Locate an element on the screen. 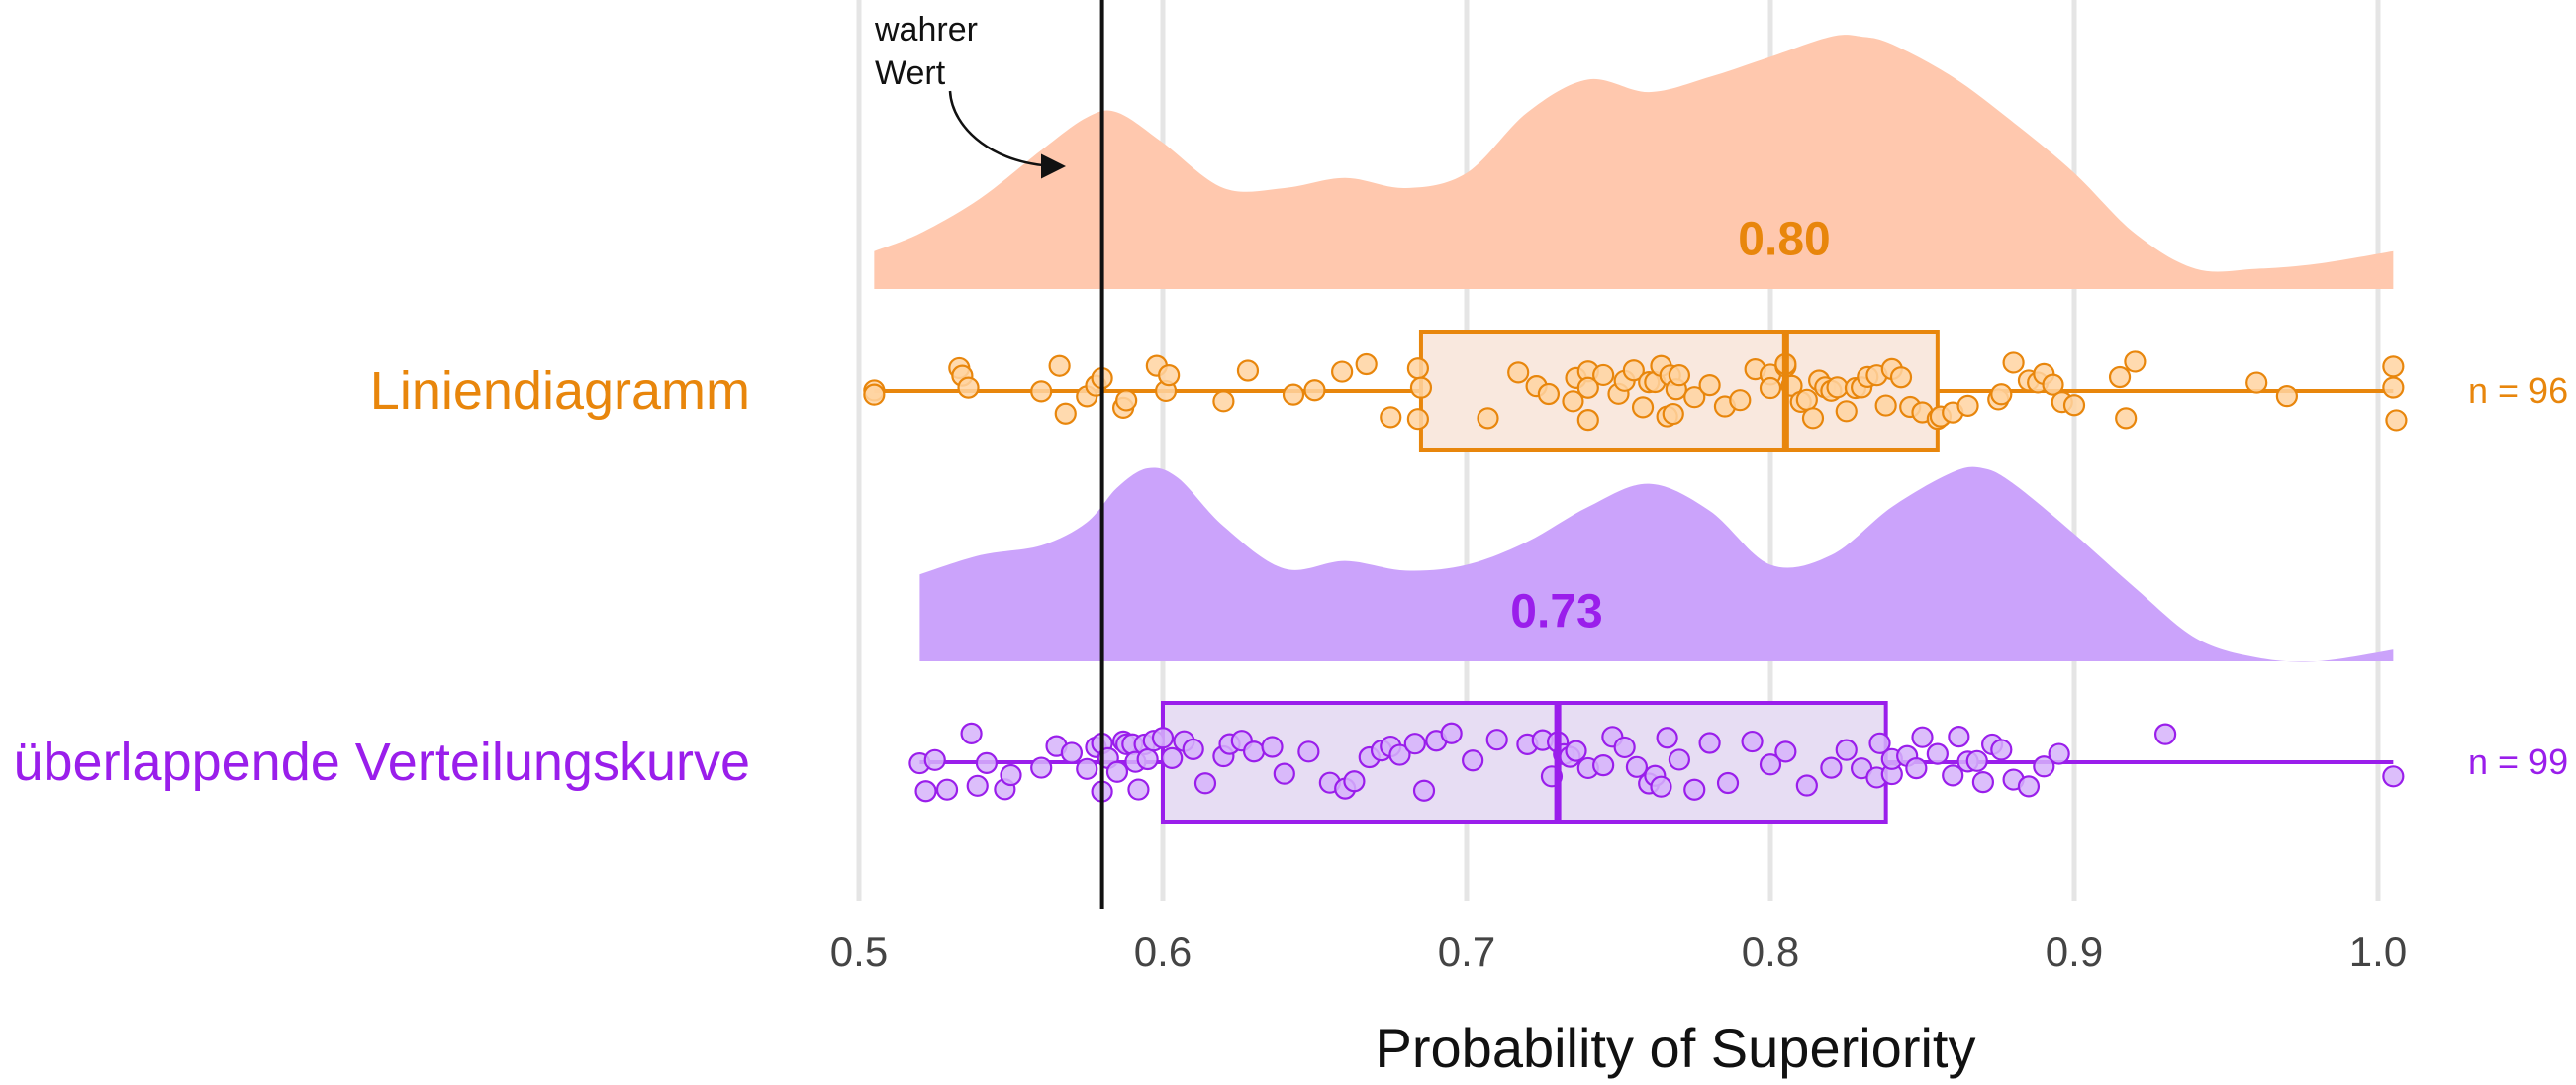 This screenshot has height=1085, width=2576. x-tick-label: 1.0 is located at coordinates (2378, 952).